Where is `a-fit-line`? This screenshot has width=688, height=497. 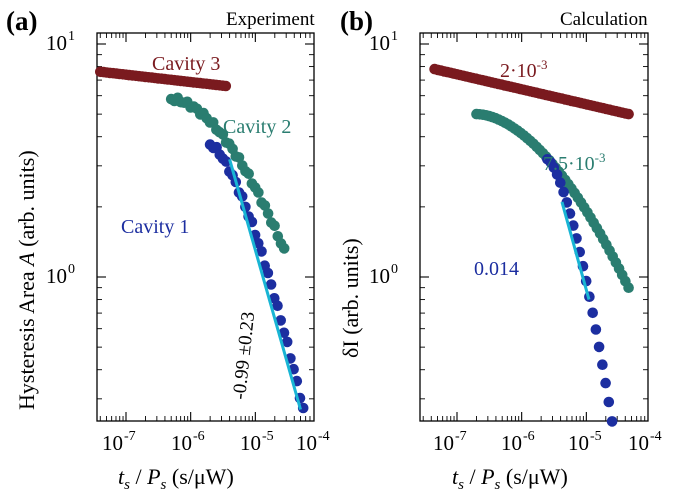
a-fit-line is located at coordinates (265, 284).